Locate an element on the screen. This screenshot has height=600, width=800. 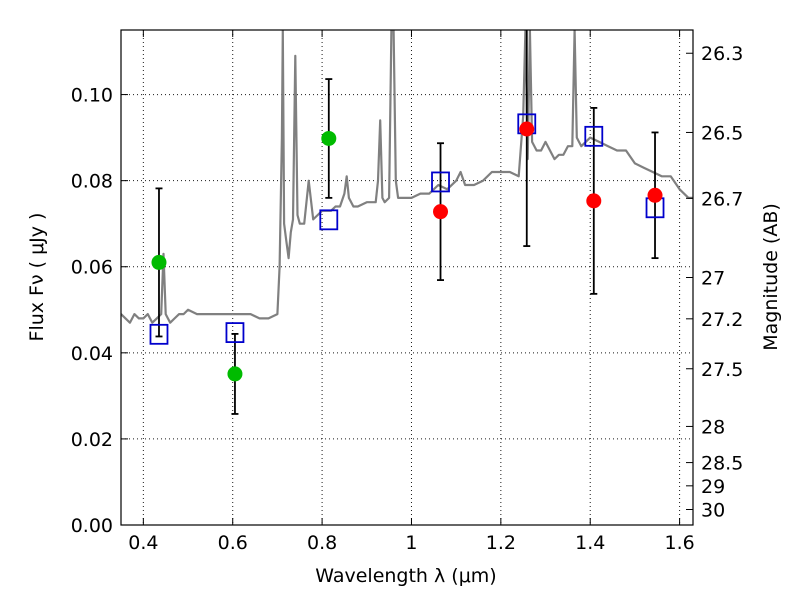
y2-tick-label: 30 is located at coordinates (713, 511).